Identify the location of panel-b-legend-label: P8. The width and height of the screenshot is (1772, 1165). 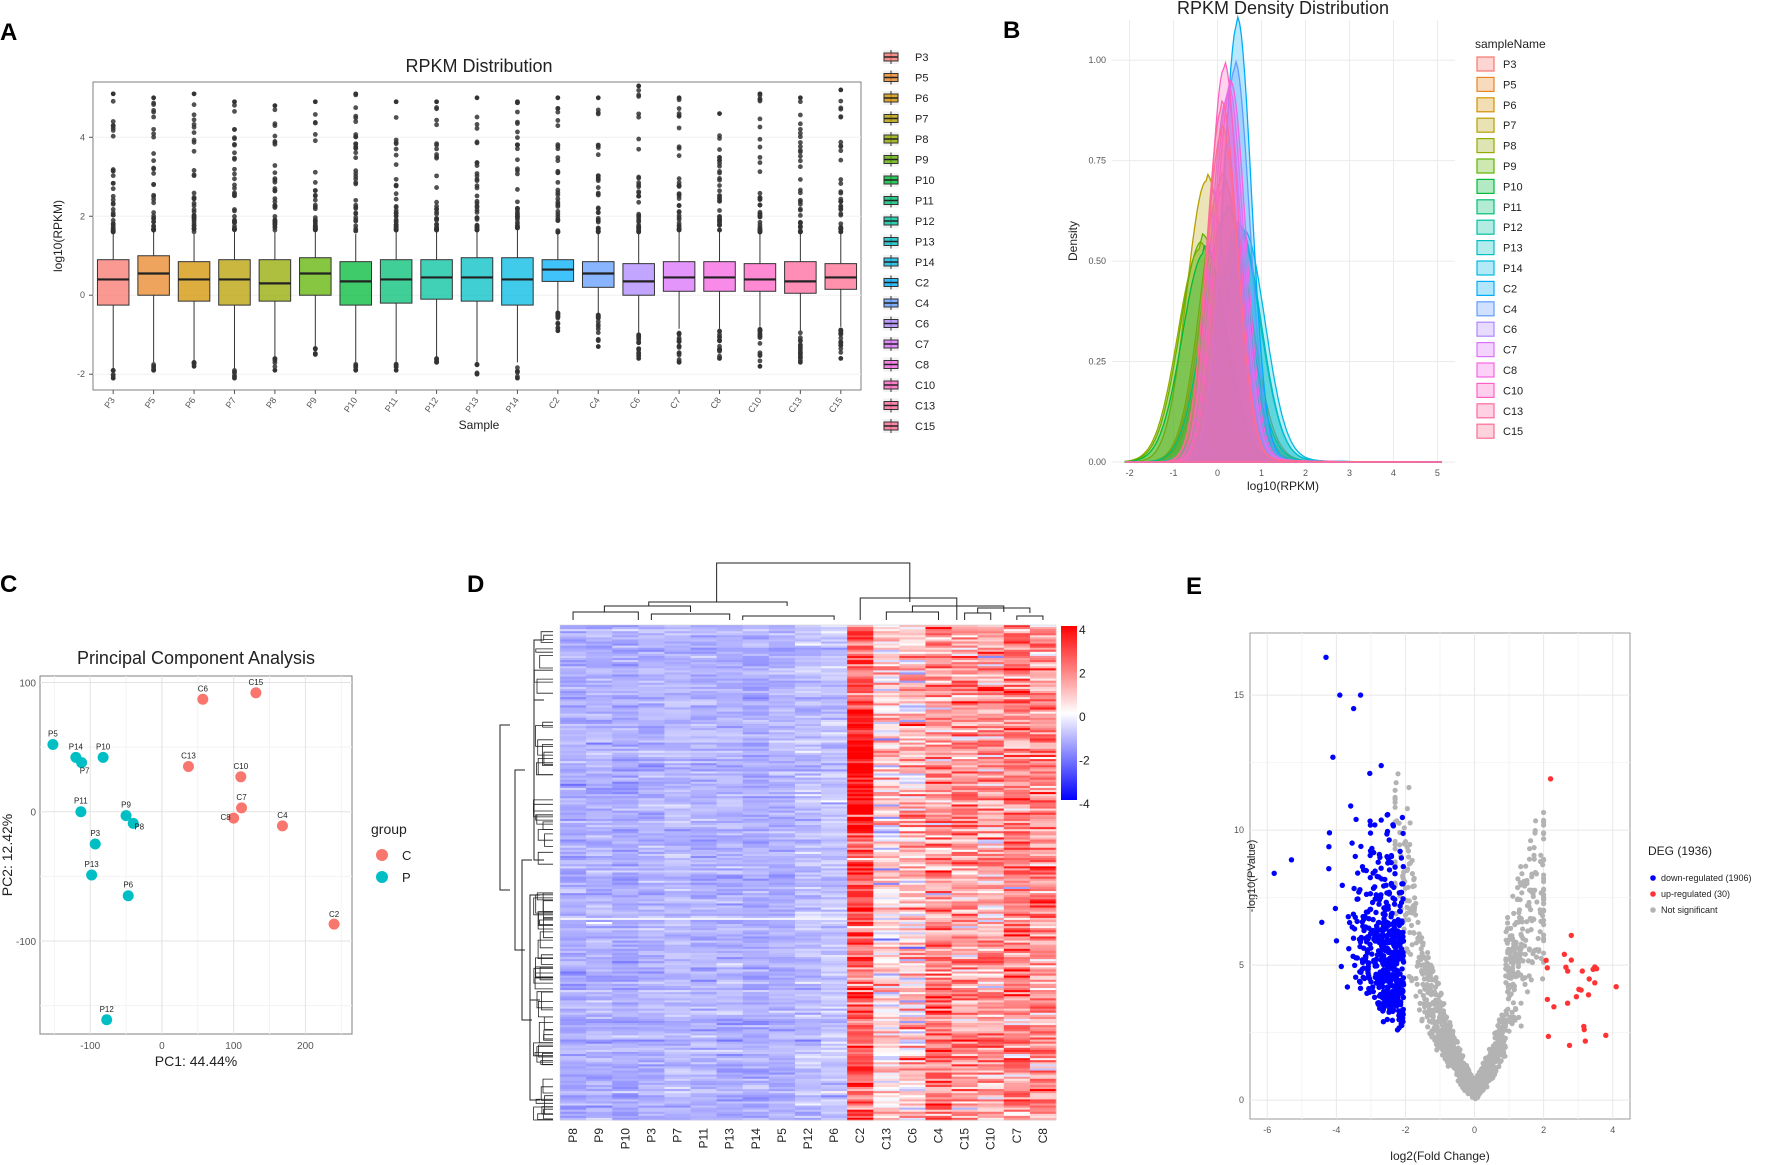
(1509, 147).